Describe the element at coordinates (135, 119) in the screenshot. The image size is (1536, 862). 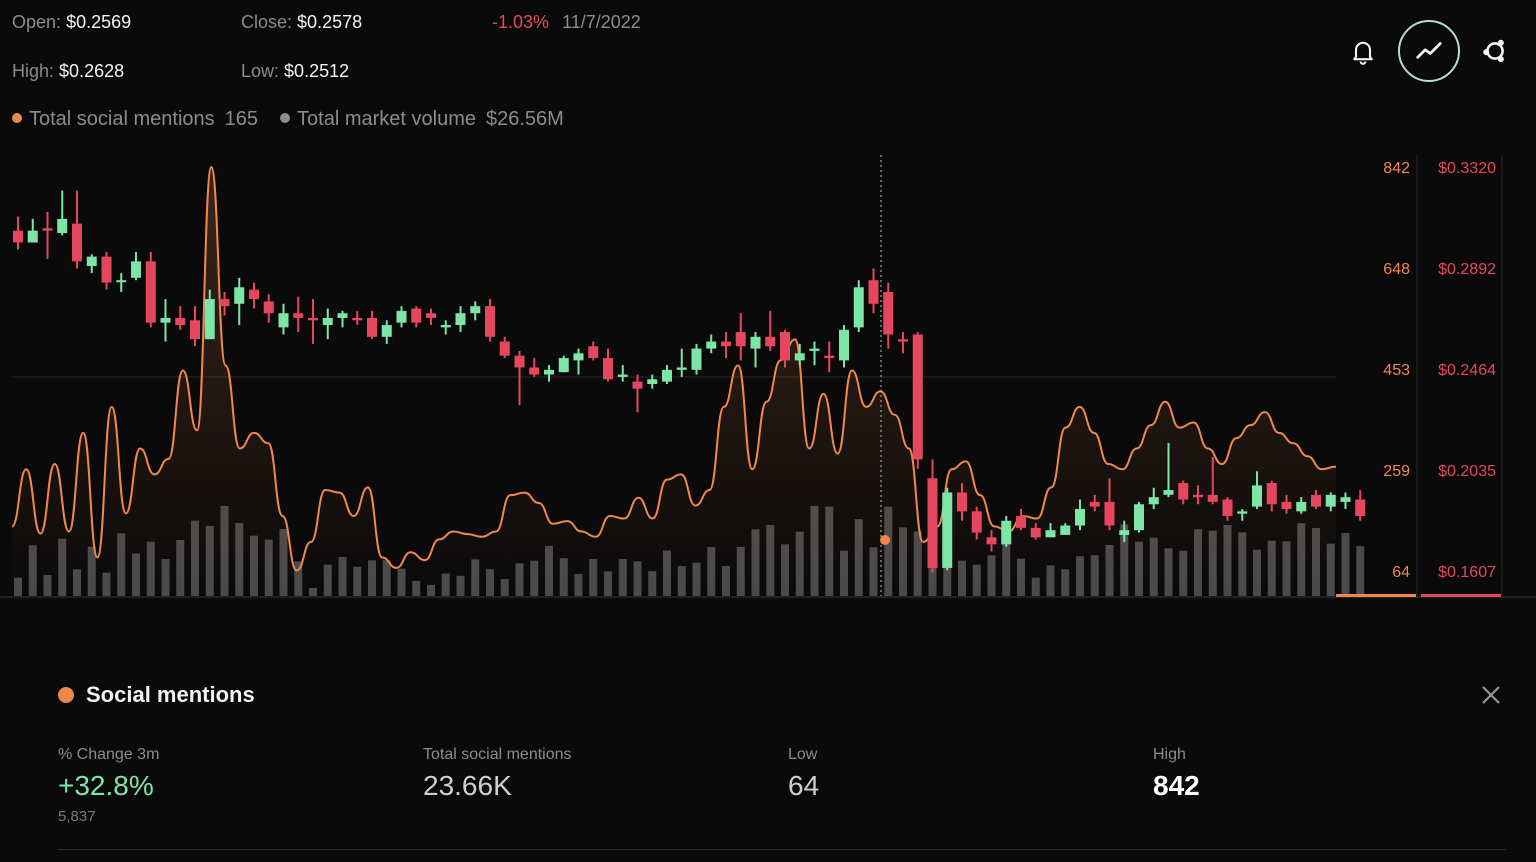
I see `legend-mentions: Total social mentions 165` at that location.